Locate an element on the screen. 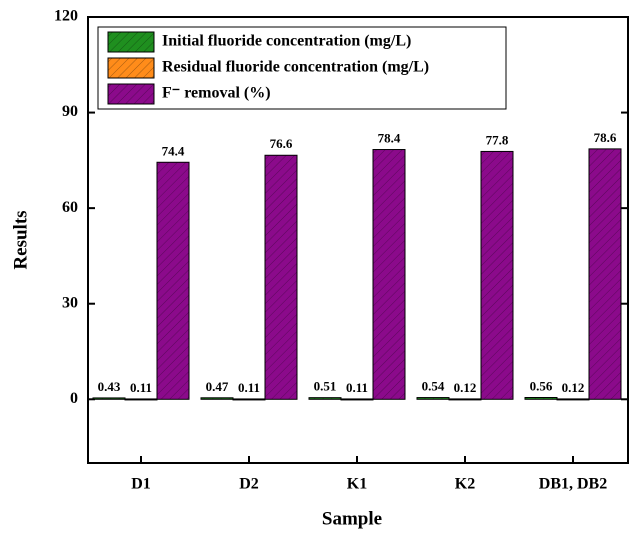  y-tick-label: 90 is located at coordinates (70, 111).